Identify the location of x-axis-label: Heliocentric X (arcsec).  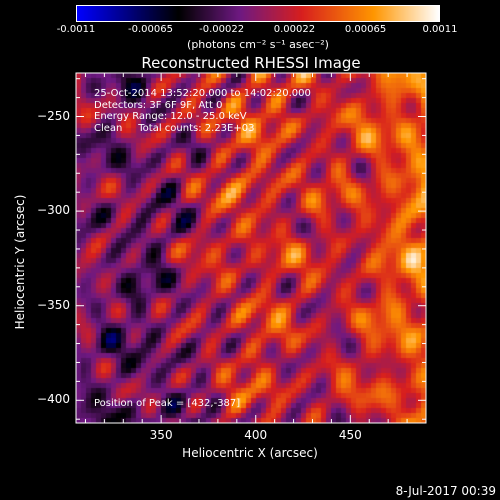
(250, 453).